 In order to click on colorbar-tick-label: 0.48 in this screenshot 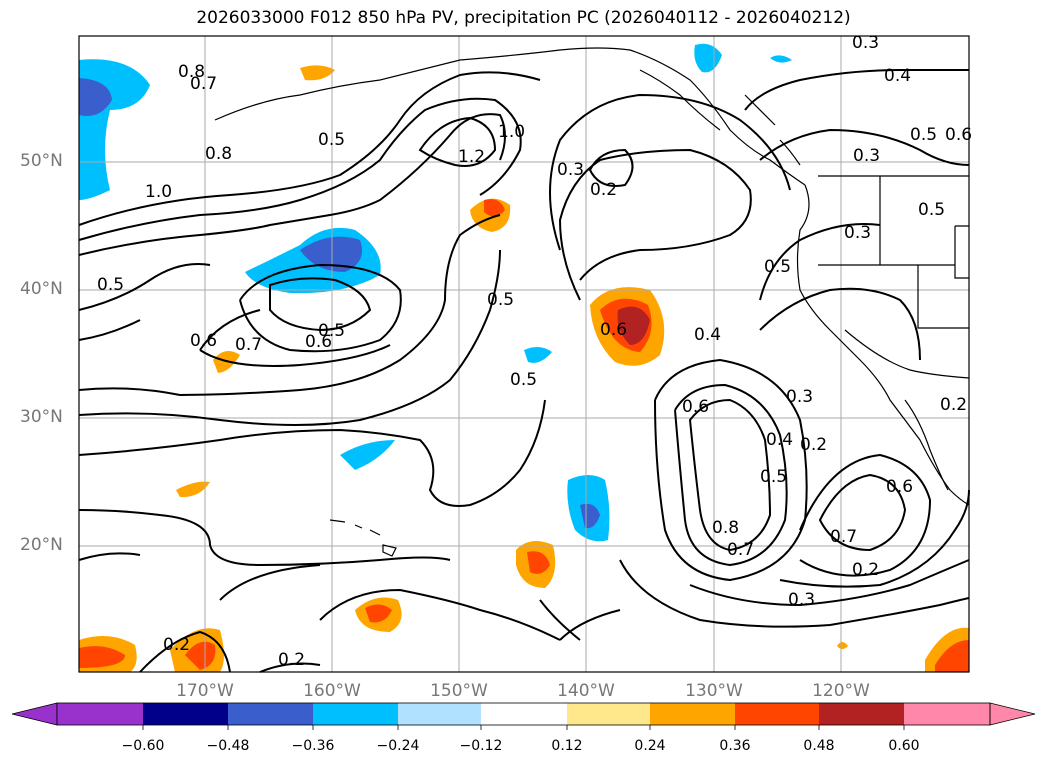, I will do `click(819, 746)`.